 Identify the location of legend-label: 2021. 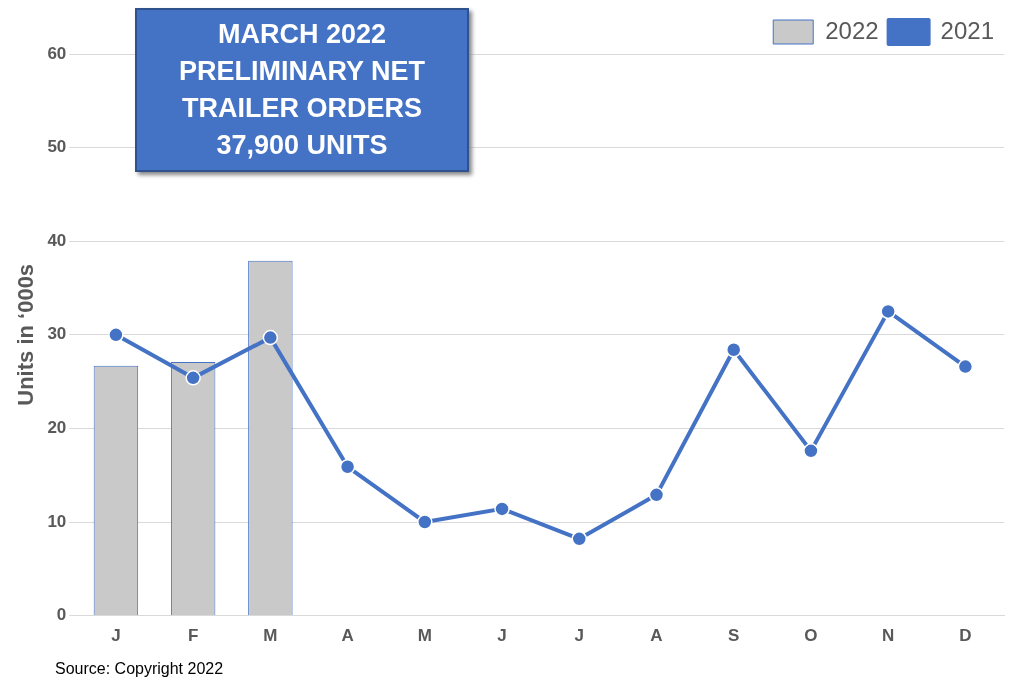
(967, 30).